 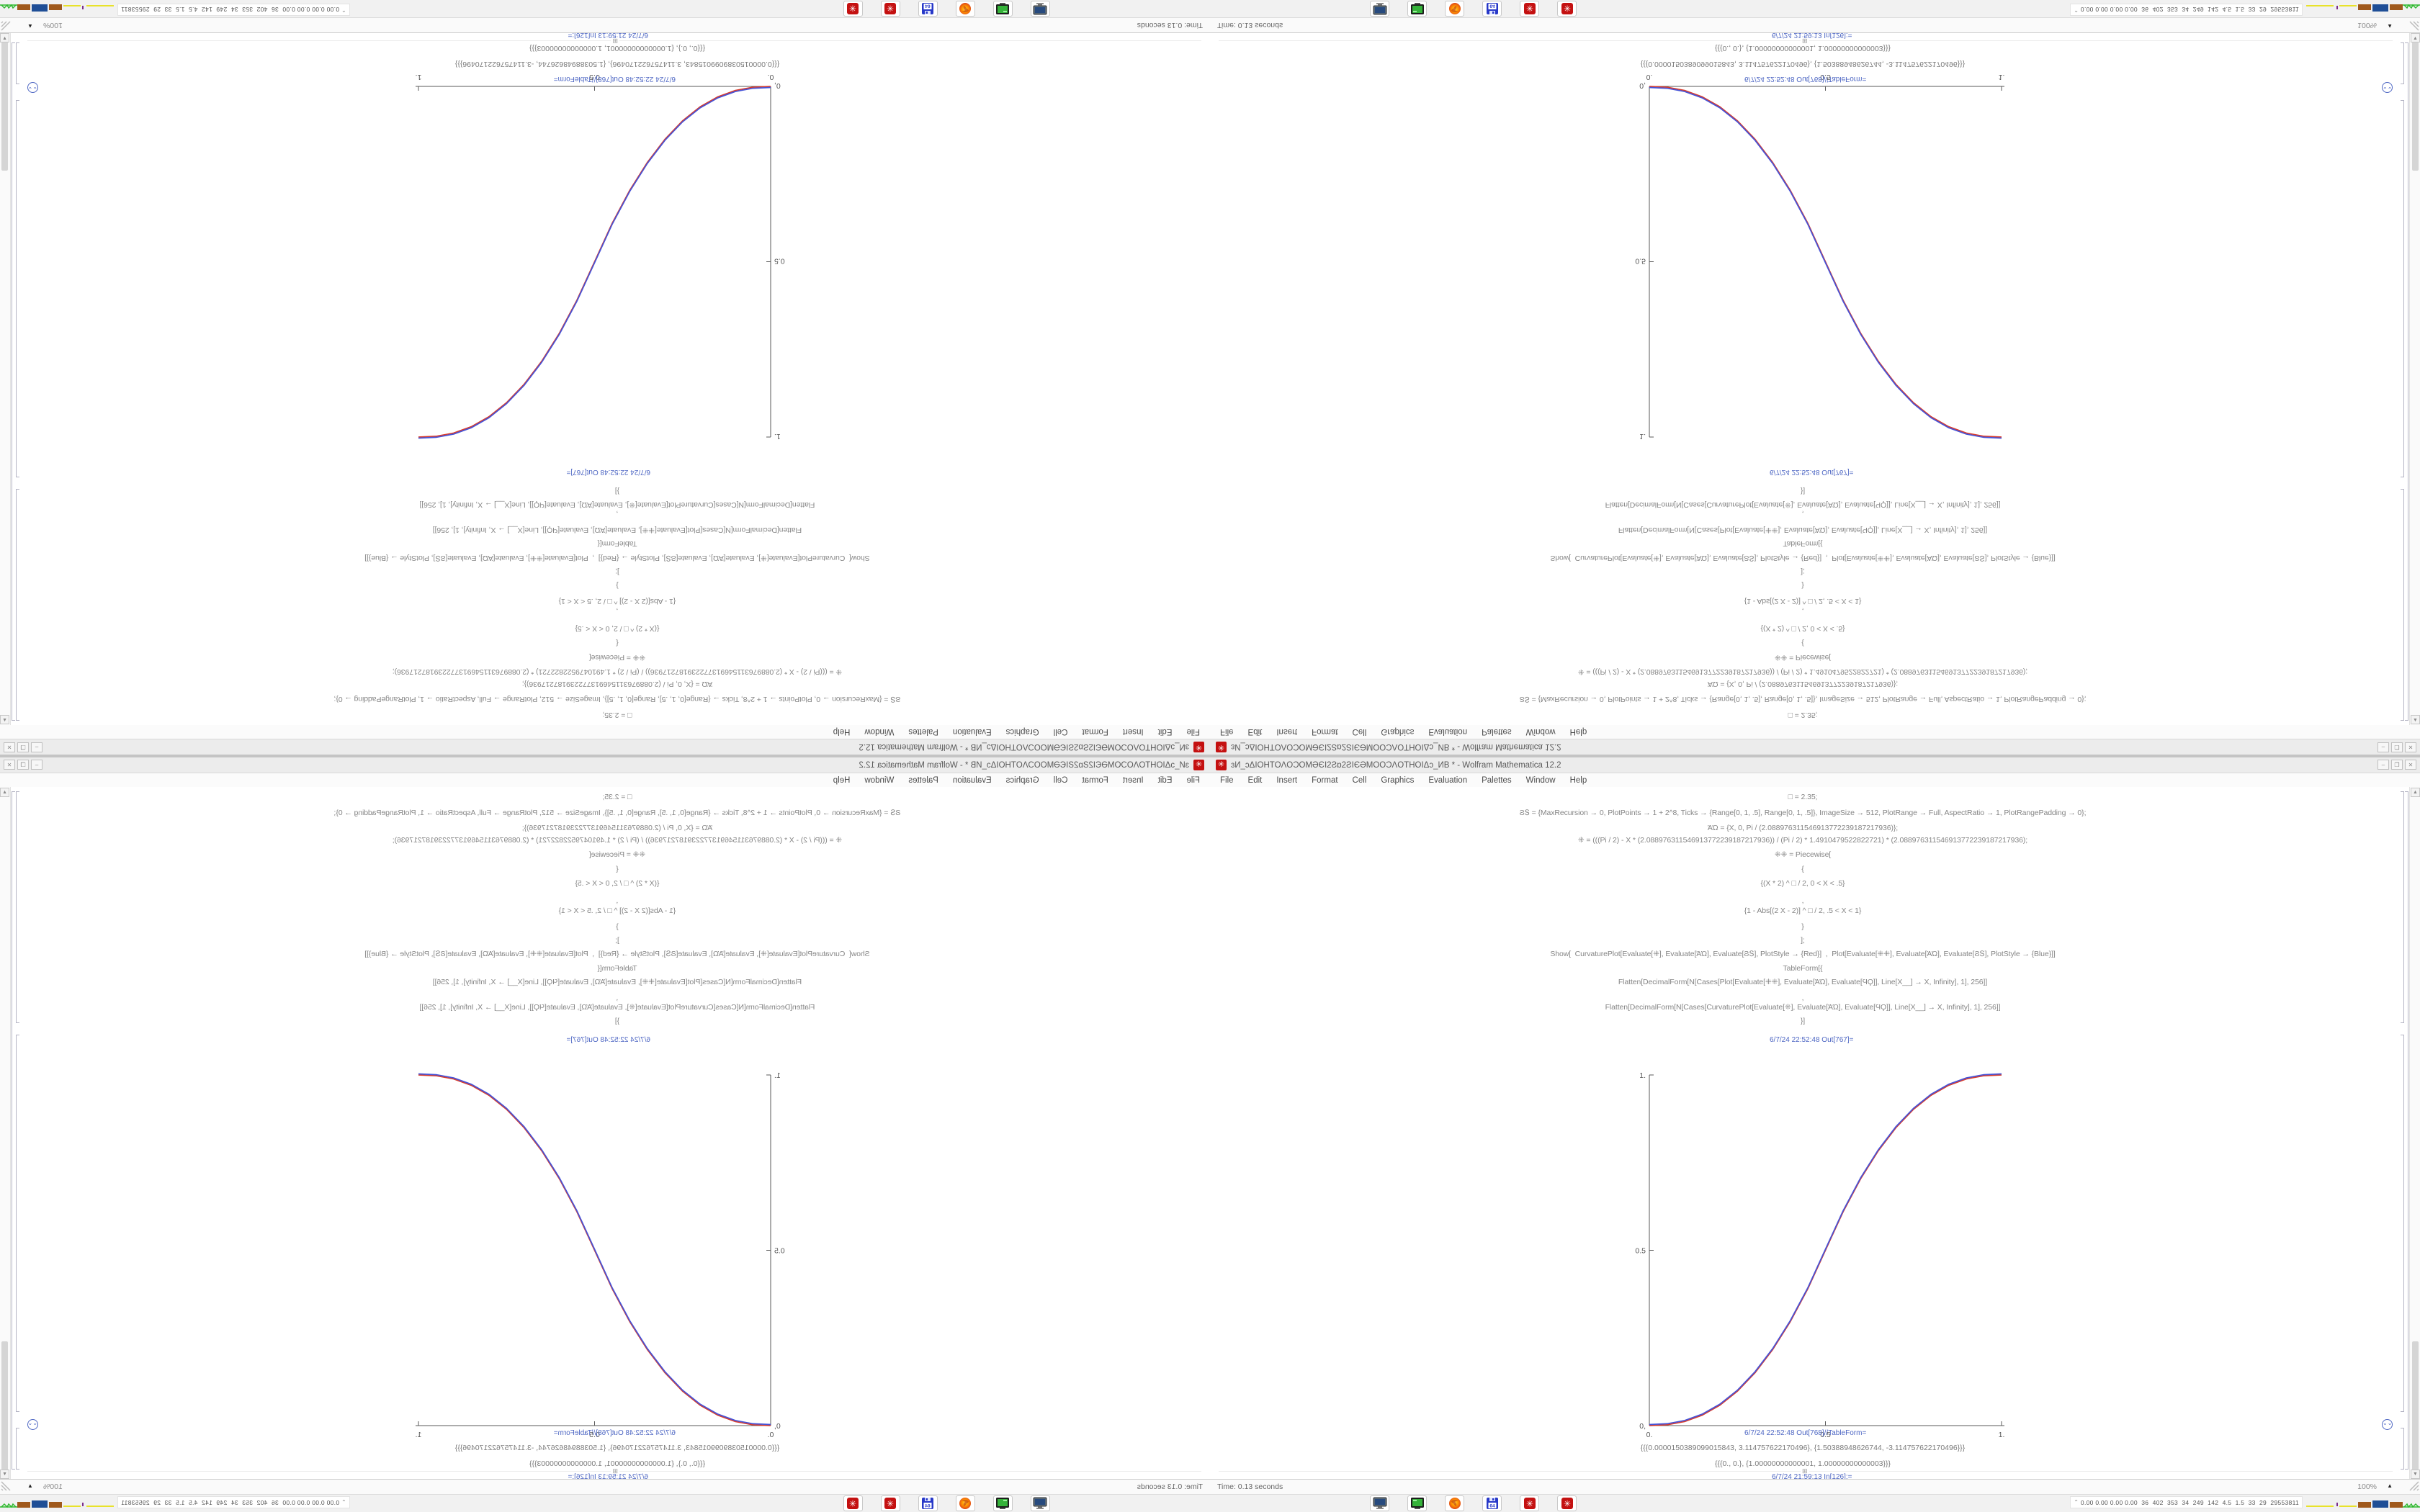 What do you see at coordinates (972, 732) in the screenshot?
I see `menu-evaluation: Evaluation` at bounding box center [972, 732].